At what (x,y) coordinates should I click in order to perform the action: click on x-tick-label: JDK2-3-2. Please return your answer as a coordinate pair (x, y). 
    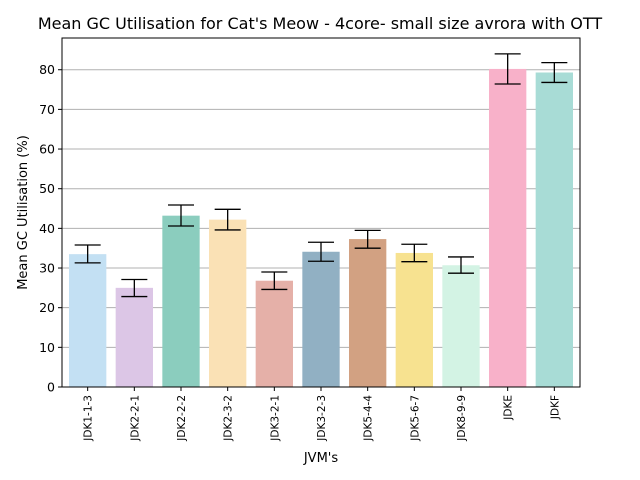
    Looking at the image, I should click on (229, 418).